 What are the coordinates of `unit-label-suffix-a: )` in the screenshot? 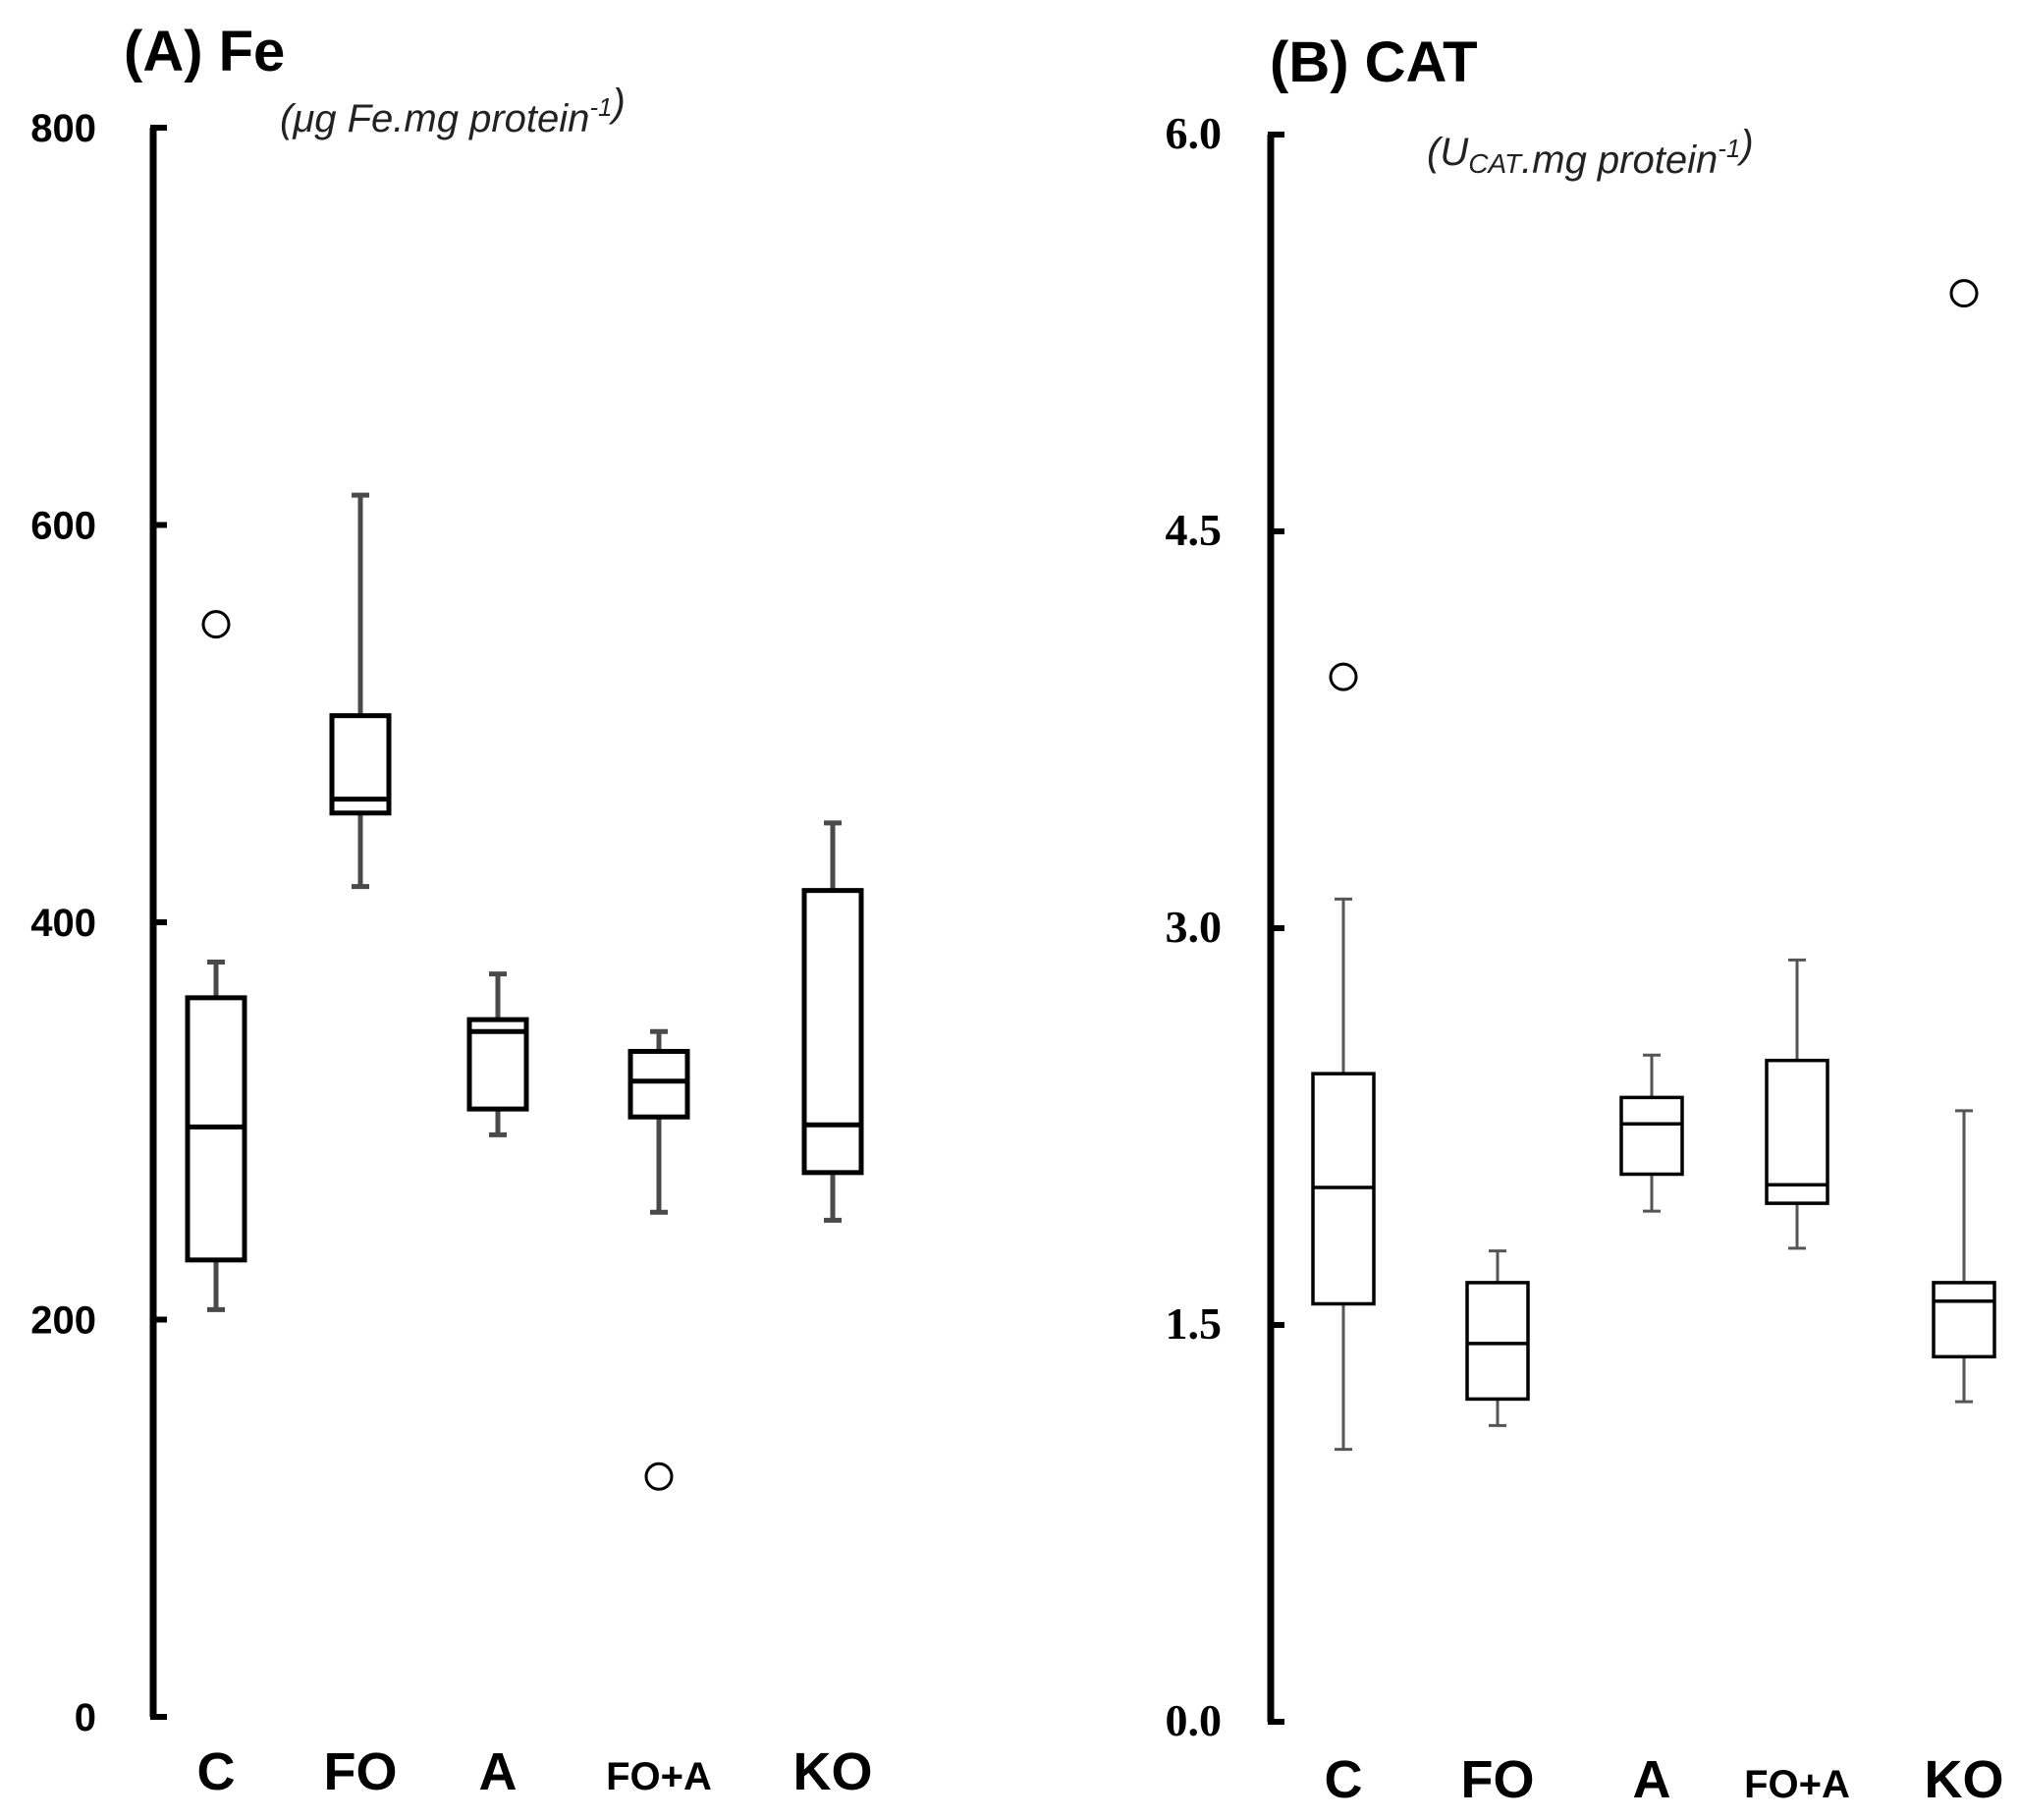 It's located at (617, 103).